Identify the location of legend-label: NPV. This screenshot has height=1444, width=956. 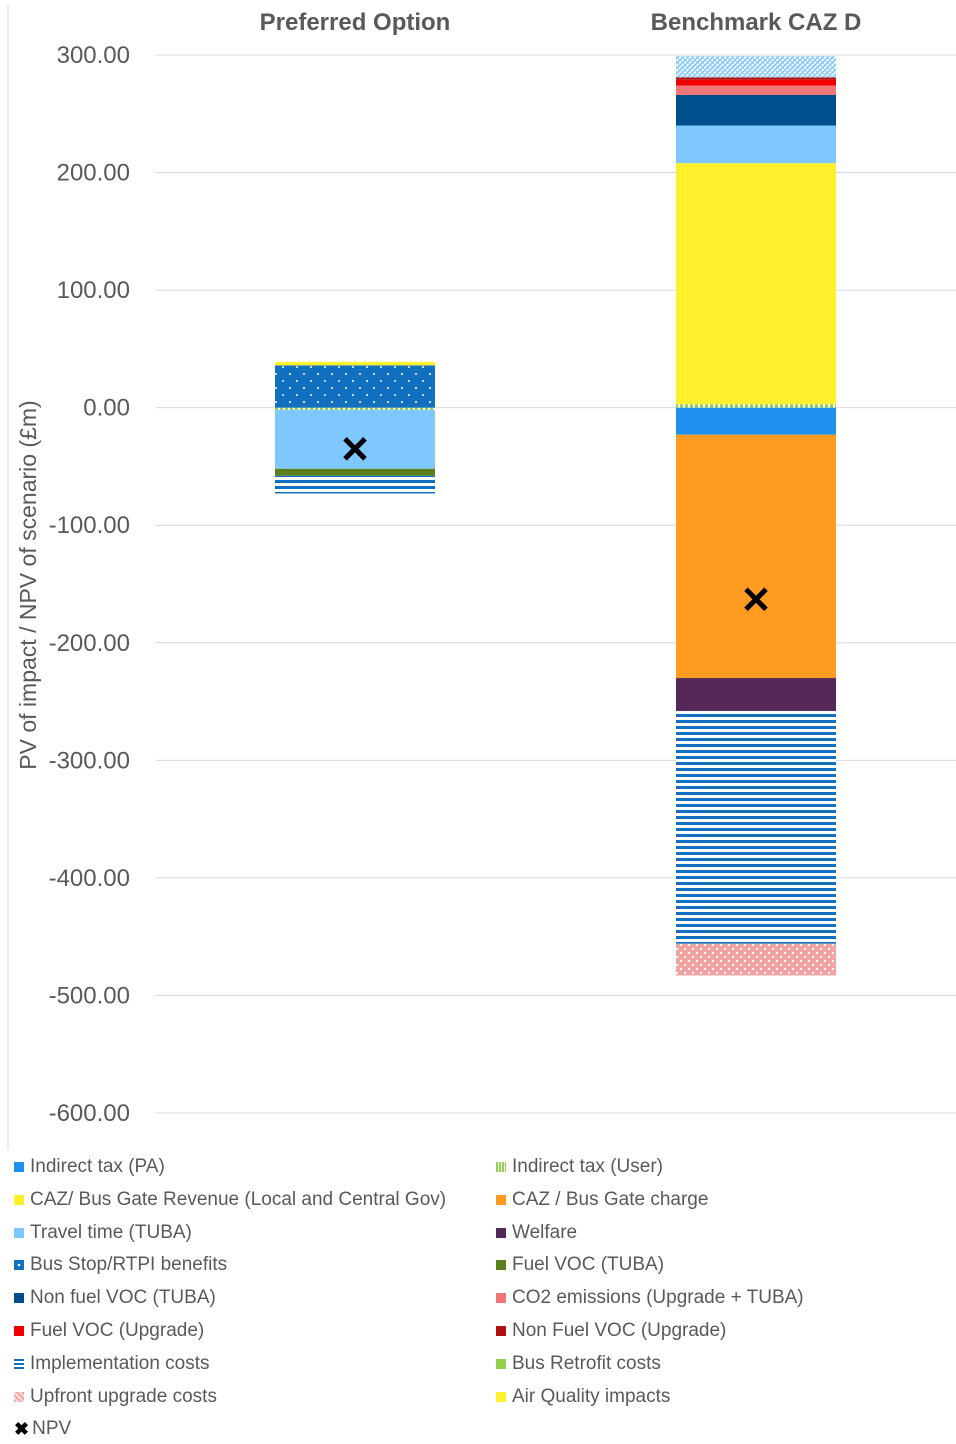
(52, 1429).